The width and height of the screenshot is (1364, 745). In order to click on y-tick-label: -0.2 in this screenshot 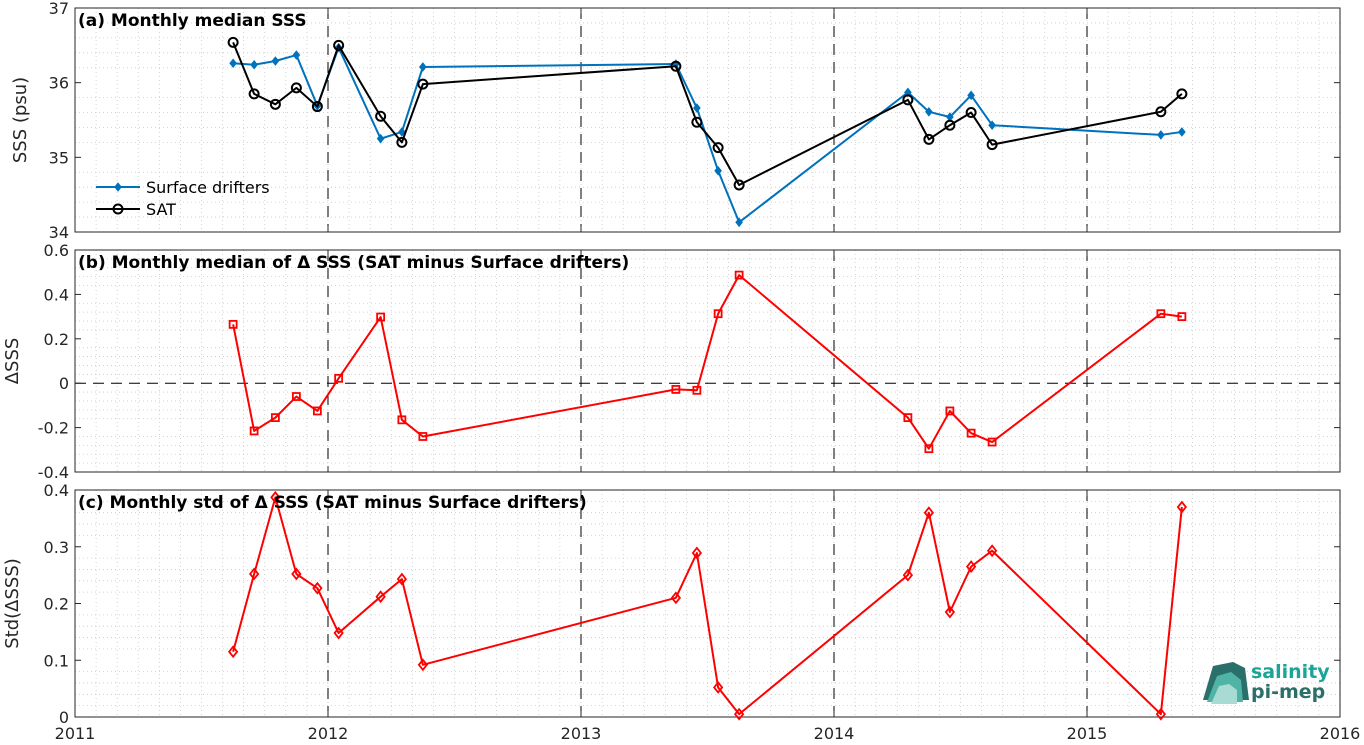, I will do `click(53, 428)`.